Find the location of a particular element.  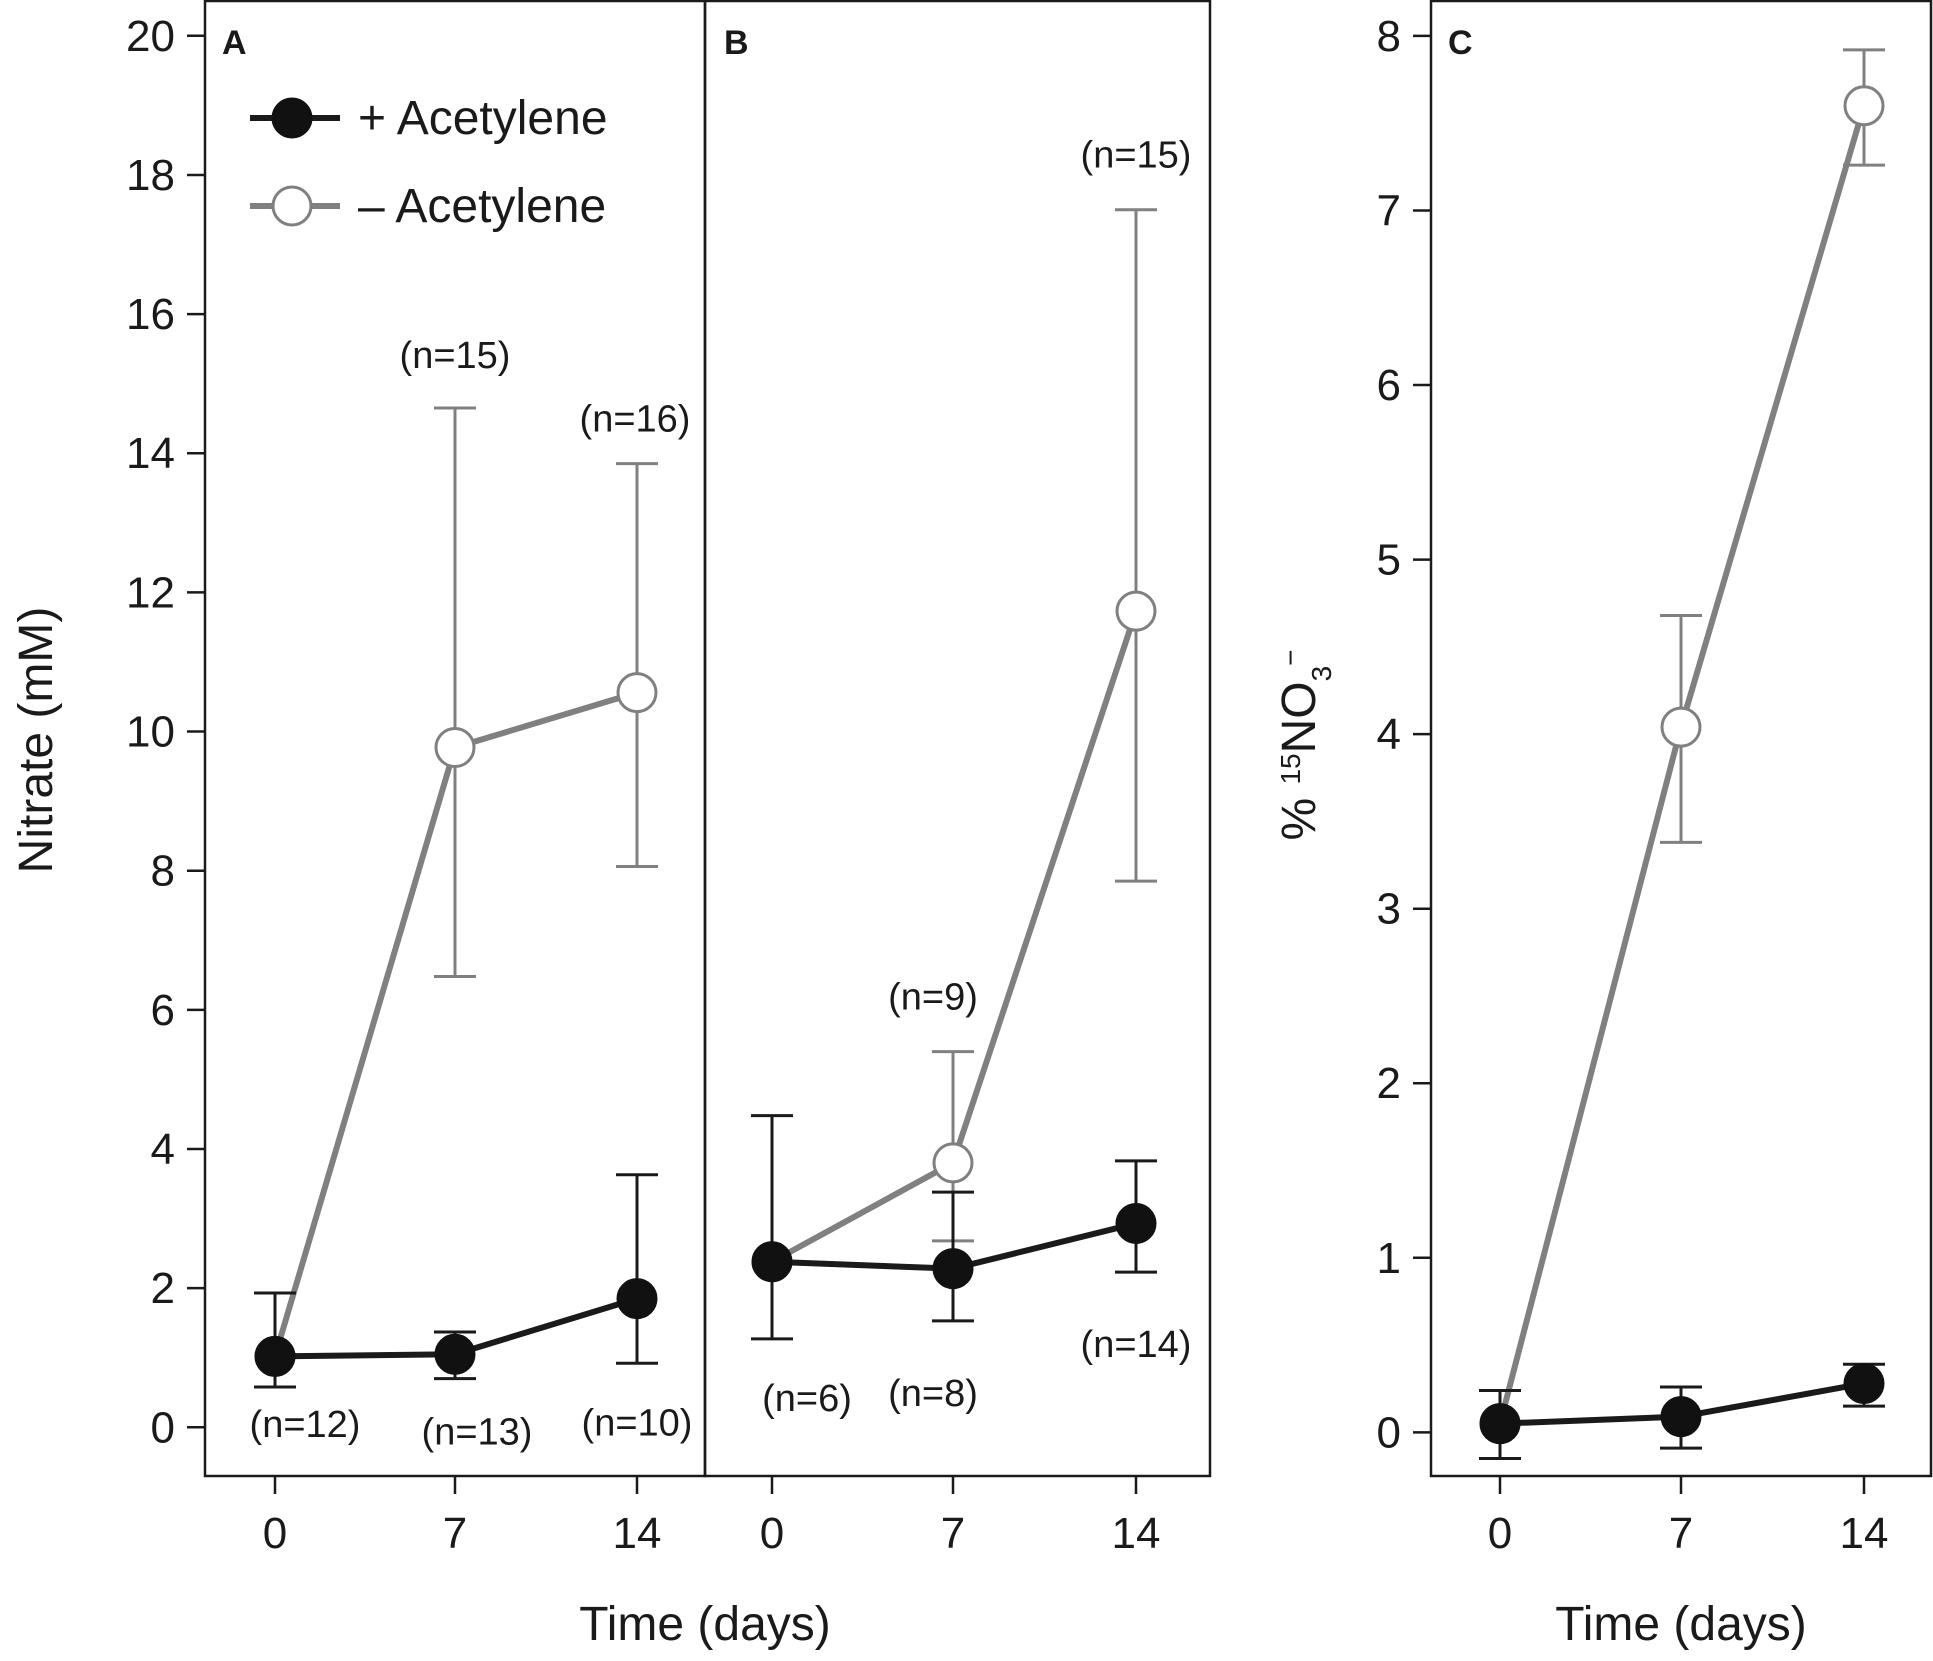

y-tick-label: 12 is located at coordinates (150, 592).